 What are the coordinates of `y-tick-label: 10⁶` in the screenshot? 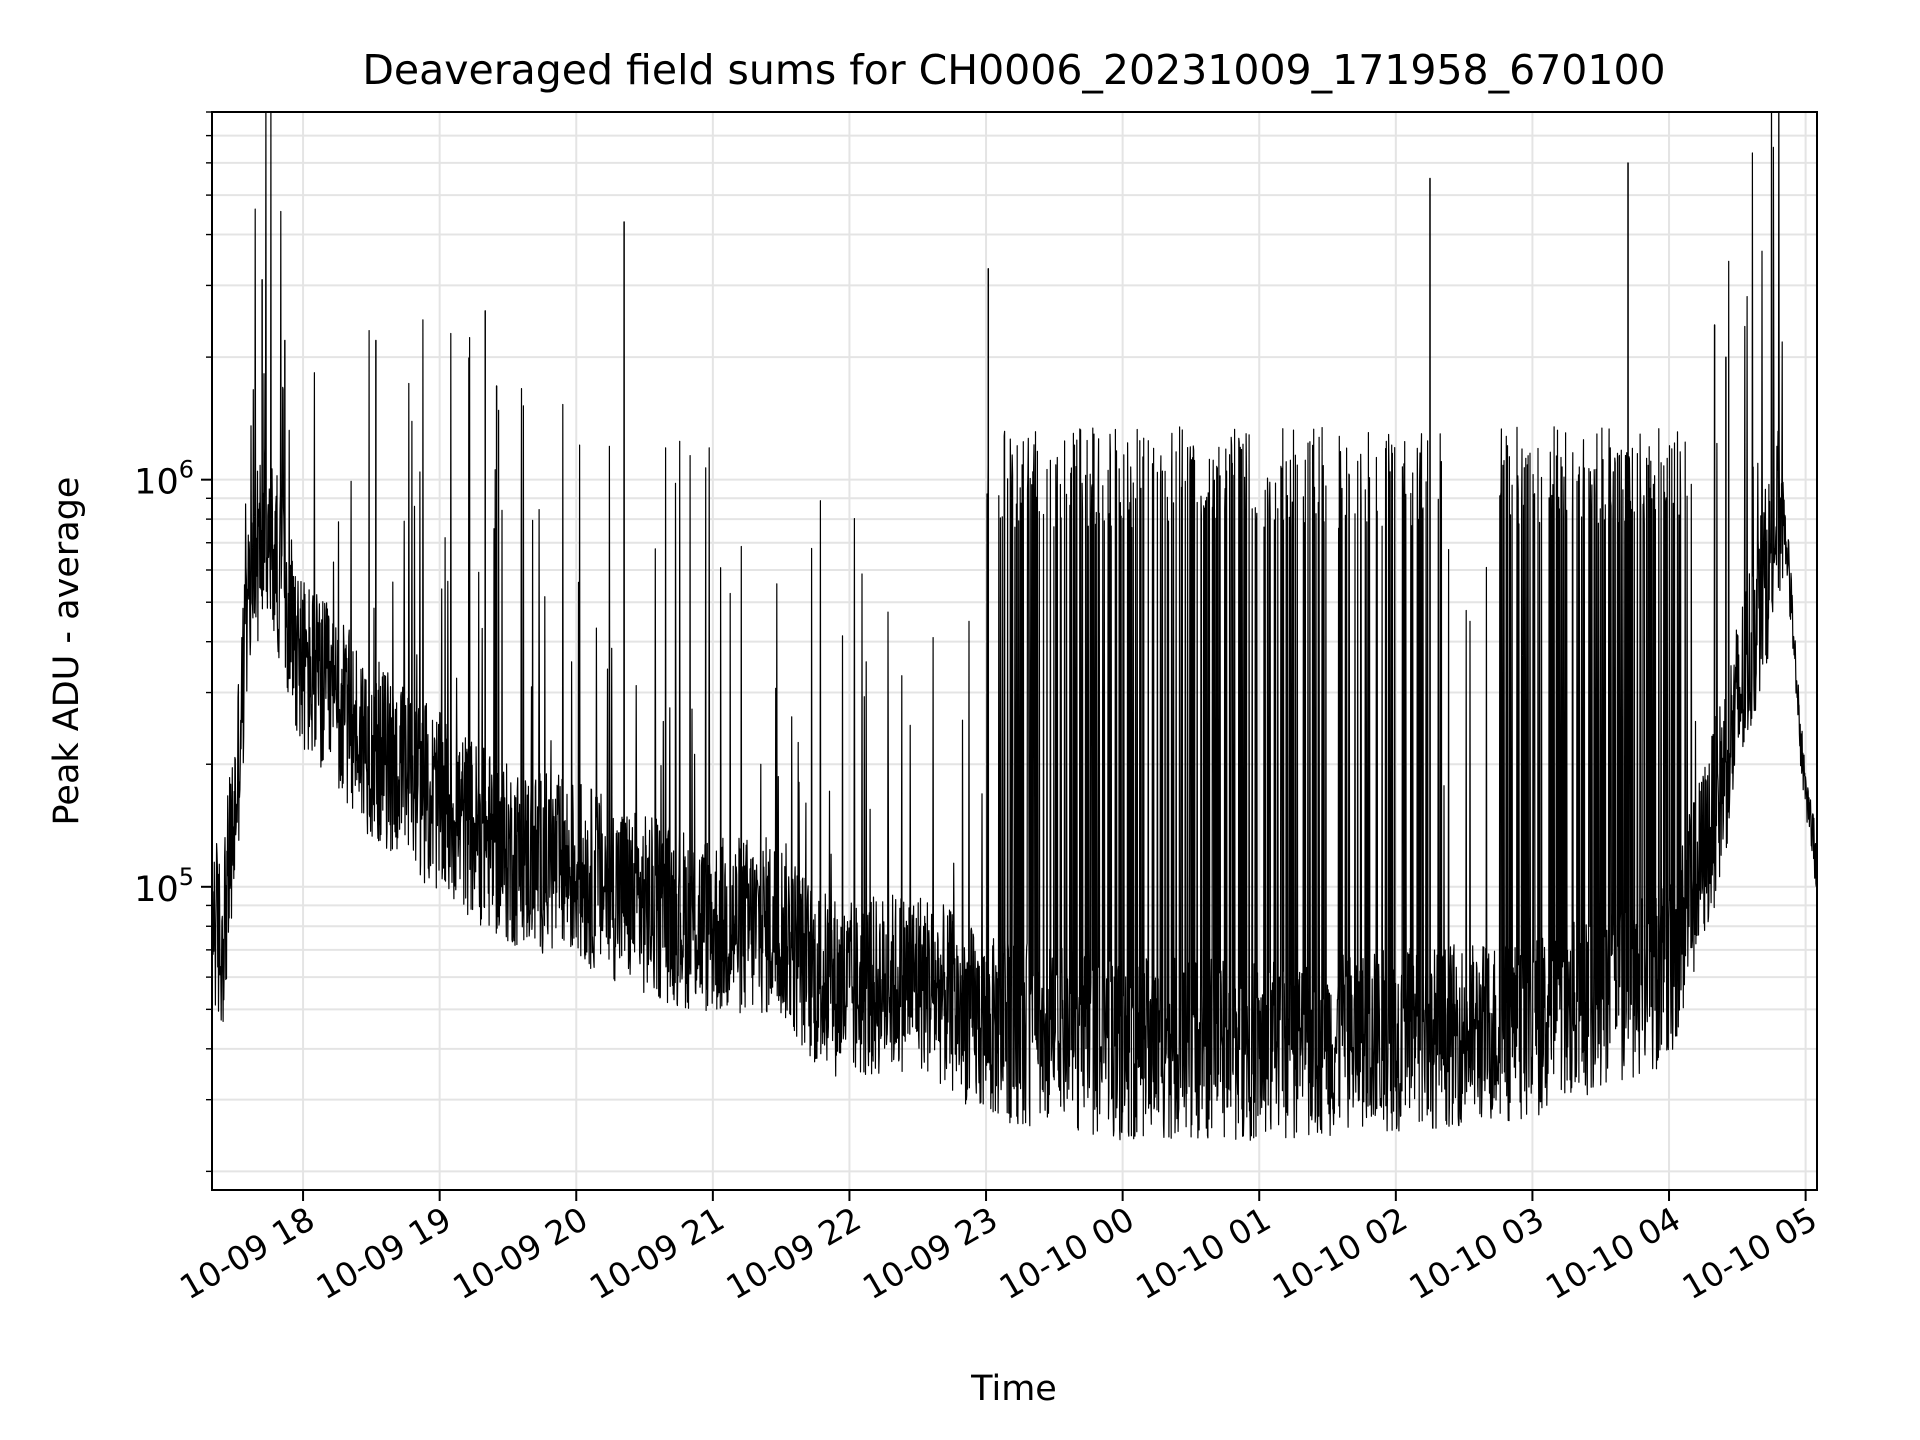 It's located at (164, 479).